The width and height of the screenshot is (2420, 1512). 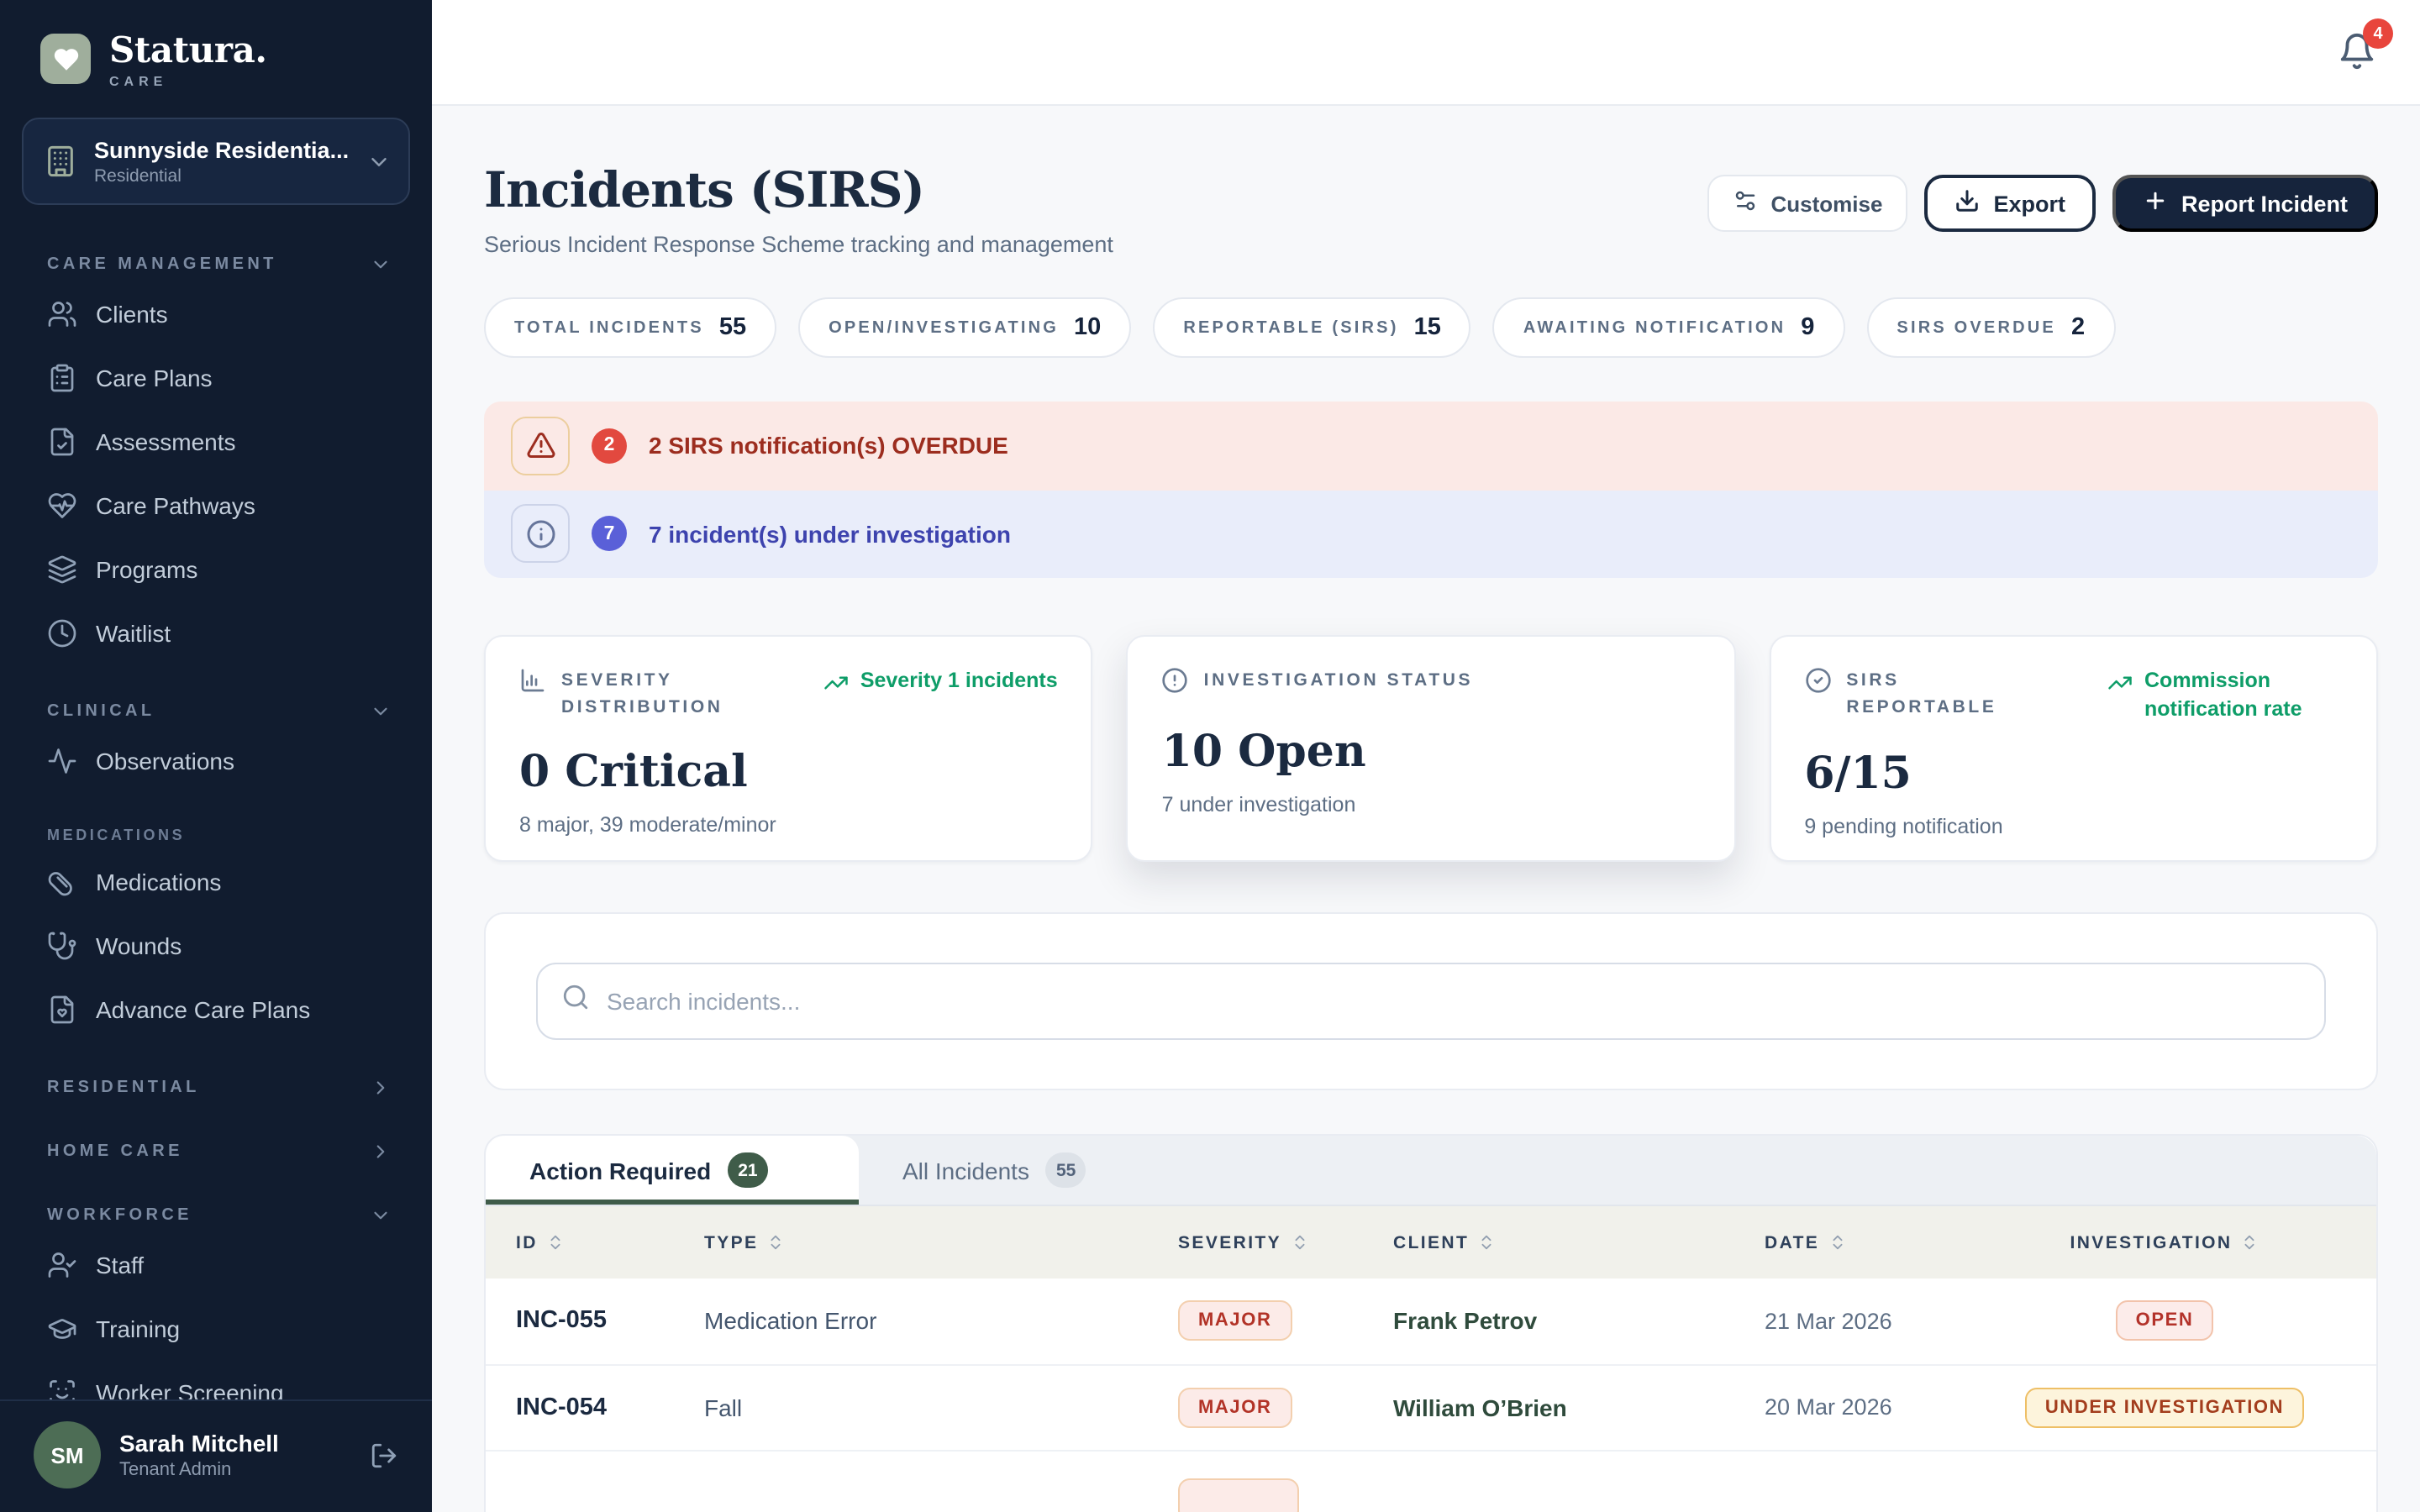 I want to click on stat-pill: OPEN/INVESTIGATING 10, so click(x=965, y=327).